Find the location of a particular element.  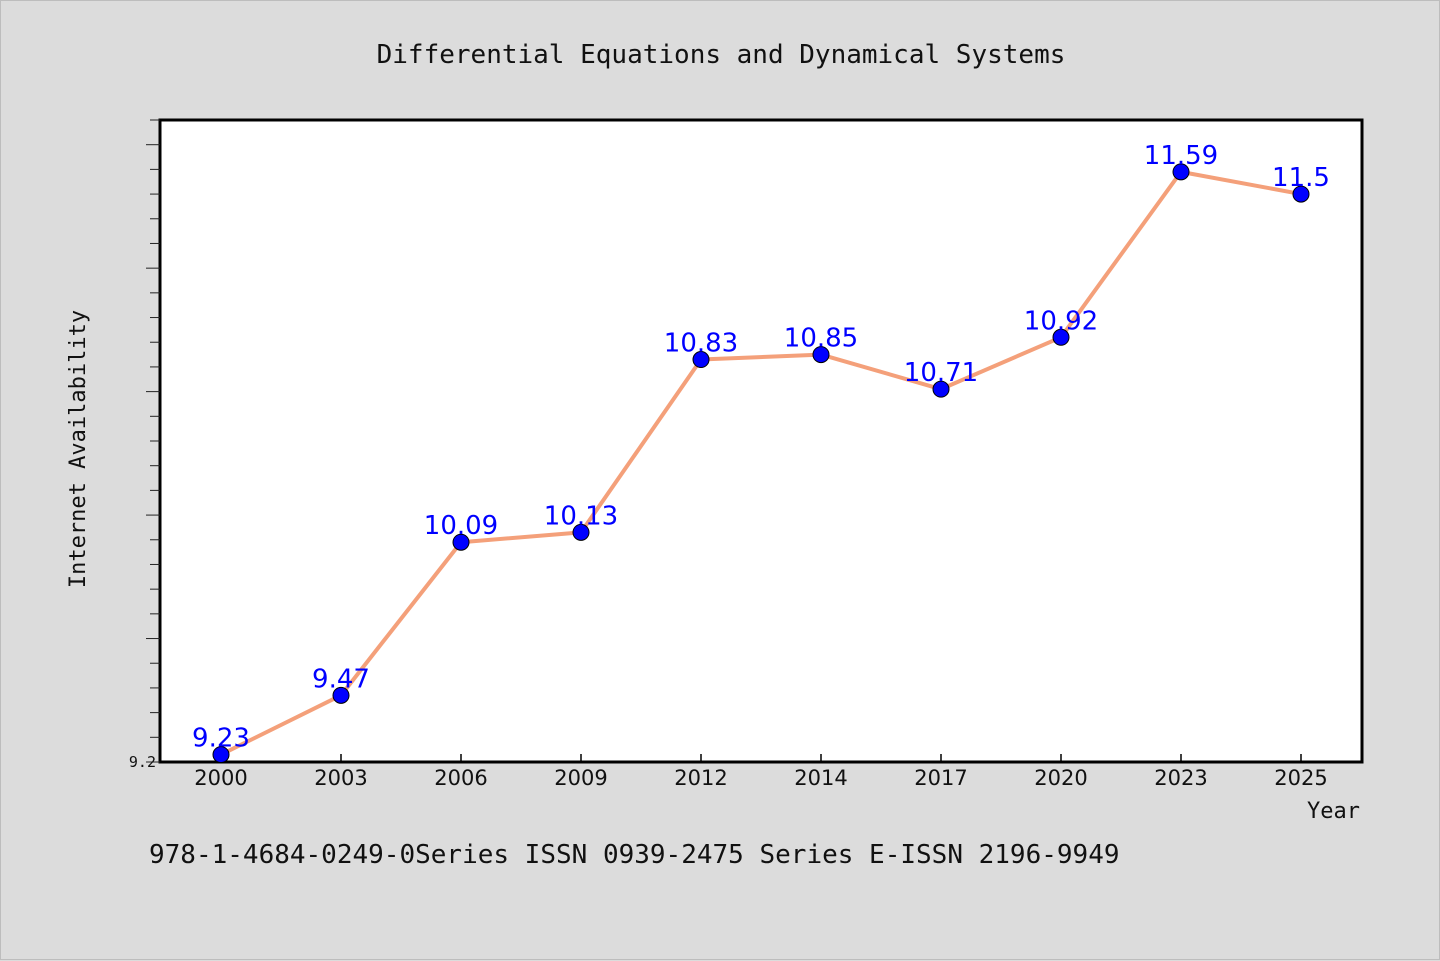

data-label: 10.92 is located at coordinates (1061, 321).